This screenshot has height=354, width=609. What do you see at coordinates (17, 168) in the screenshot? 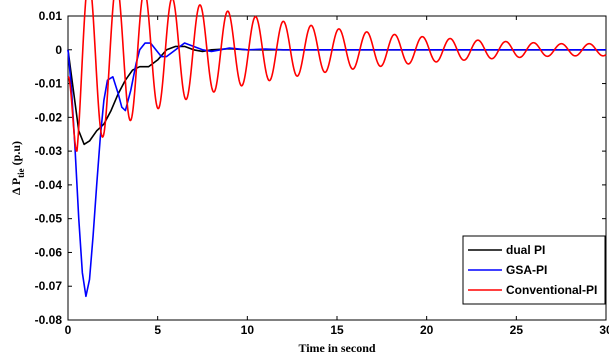
I see `y-axis-label: Δ Ptie (p.u)` at bounding box center [17, 168].